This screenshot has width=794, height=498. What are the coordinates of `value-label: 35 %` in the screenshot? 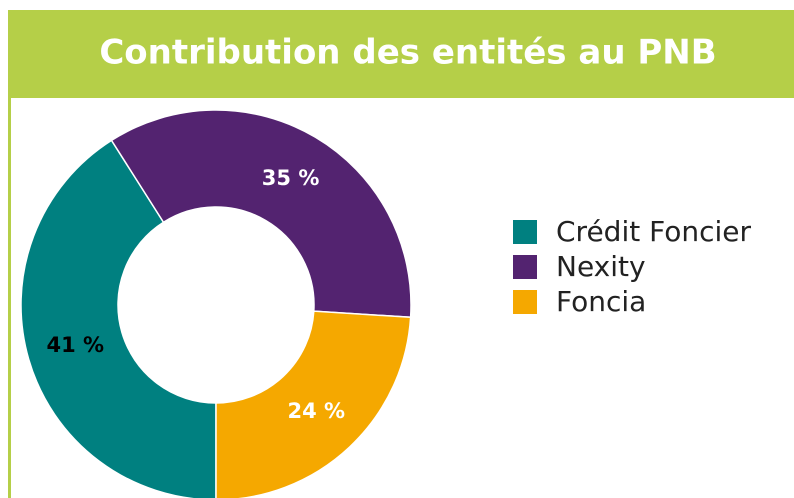 It's located at (291, 178).